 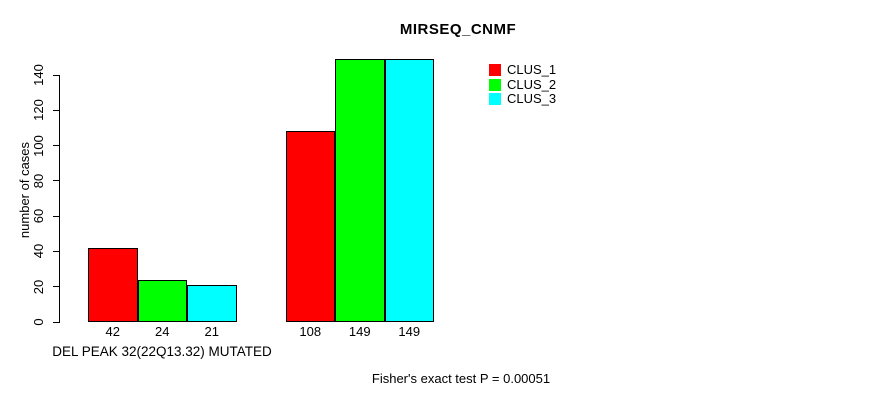 What do you see at coordinates (532, 84) in the screenshot?
I see `legend-label: CLUS_2` at bounding box center [532, 84].